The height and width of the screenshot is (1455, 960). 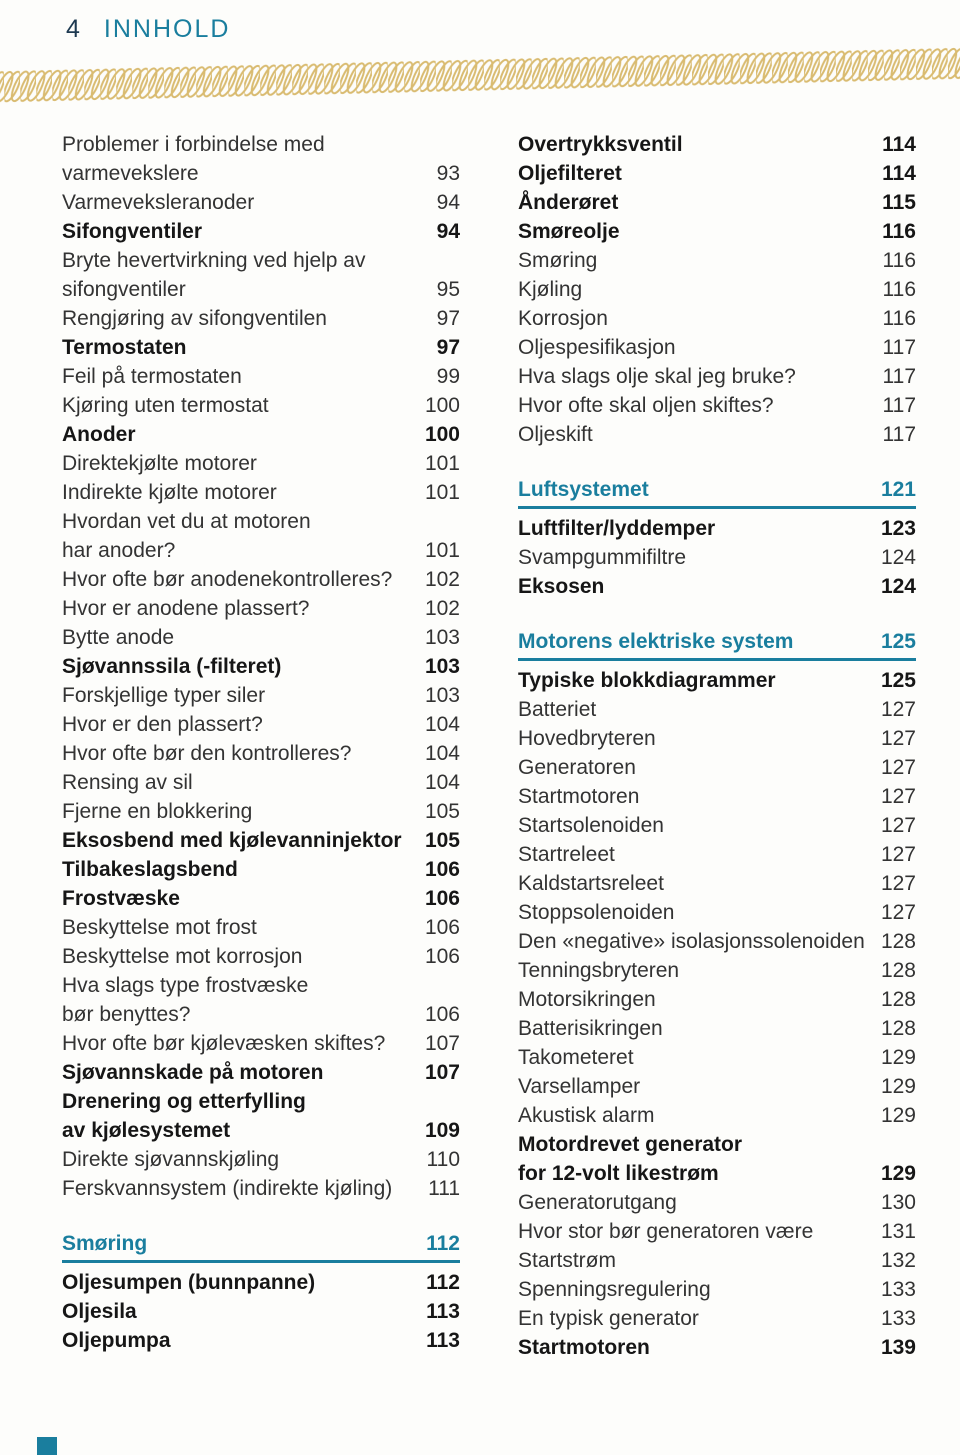 What do you see at coordinates (898, 557) in the screenshot?
I see `toc-entry-page-number: 124` at bounding box center [898, 557].